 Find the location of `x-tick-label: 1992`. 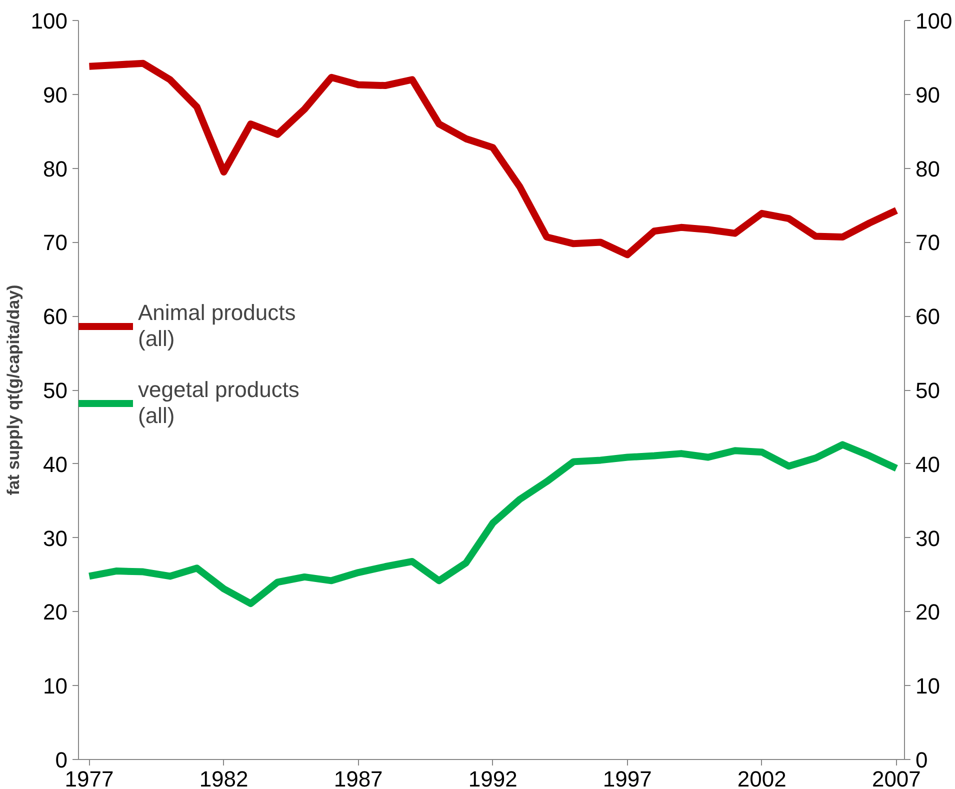

x-tick-label: 1992 is located at coordinates (493, 777).